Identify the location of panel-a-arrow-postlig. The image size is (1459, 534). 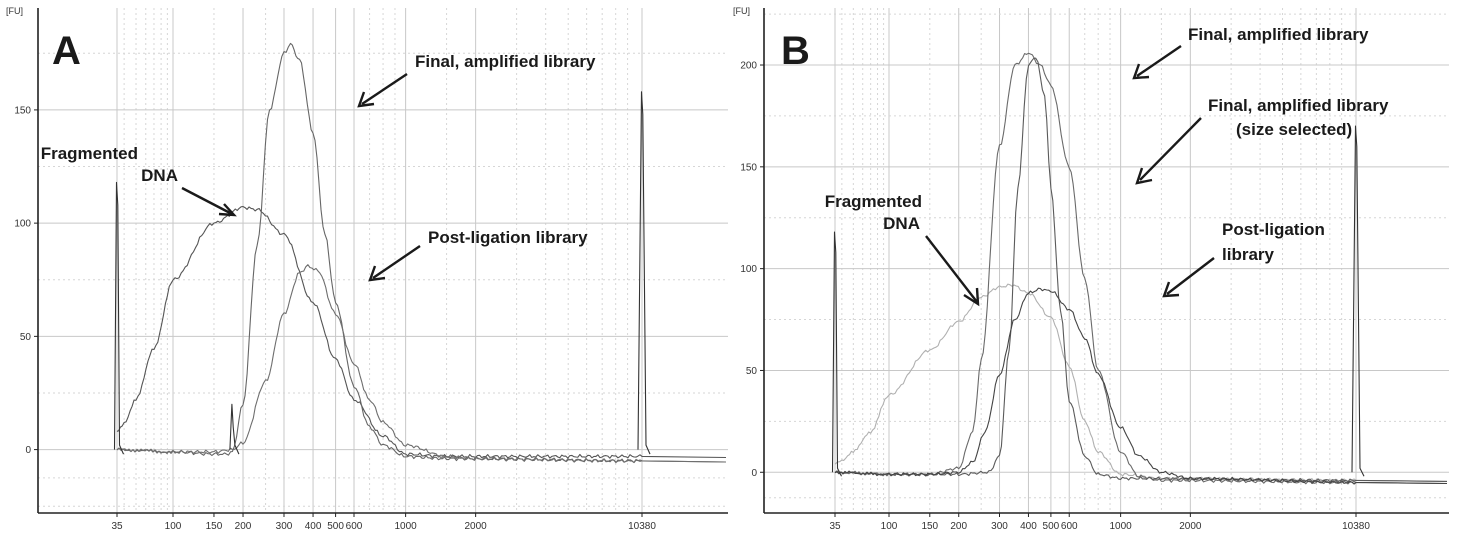
(396, 262).